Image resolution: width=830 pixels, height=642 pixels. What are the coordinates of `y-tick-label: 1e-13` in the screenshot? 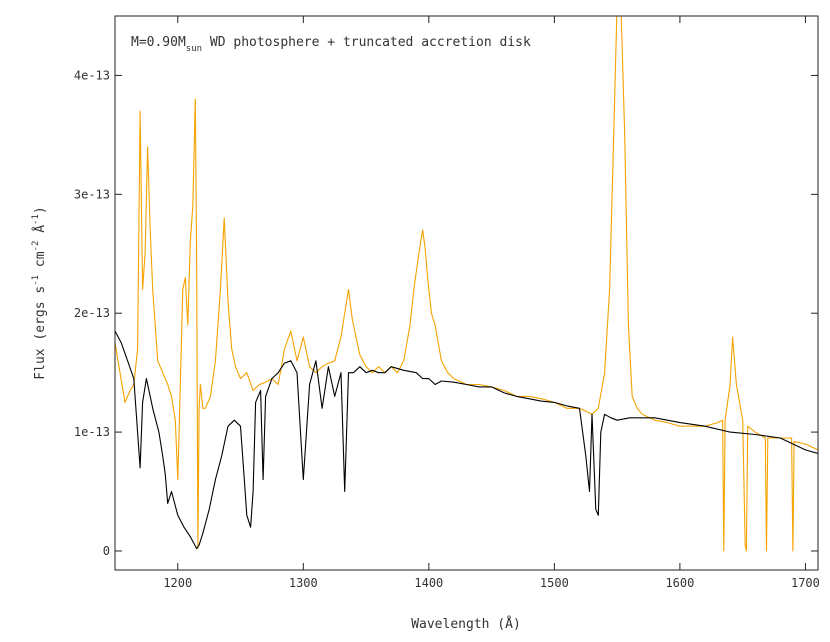 It's located at (92, 432).